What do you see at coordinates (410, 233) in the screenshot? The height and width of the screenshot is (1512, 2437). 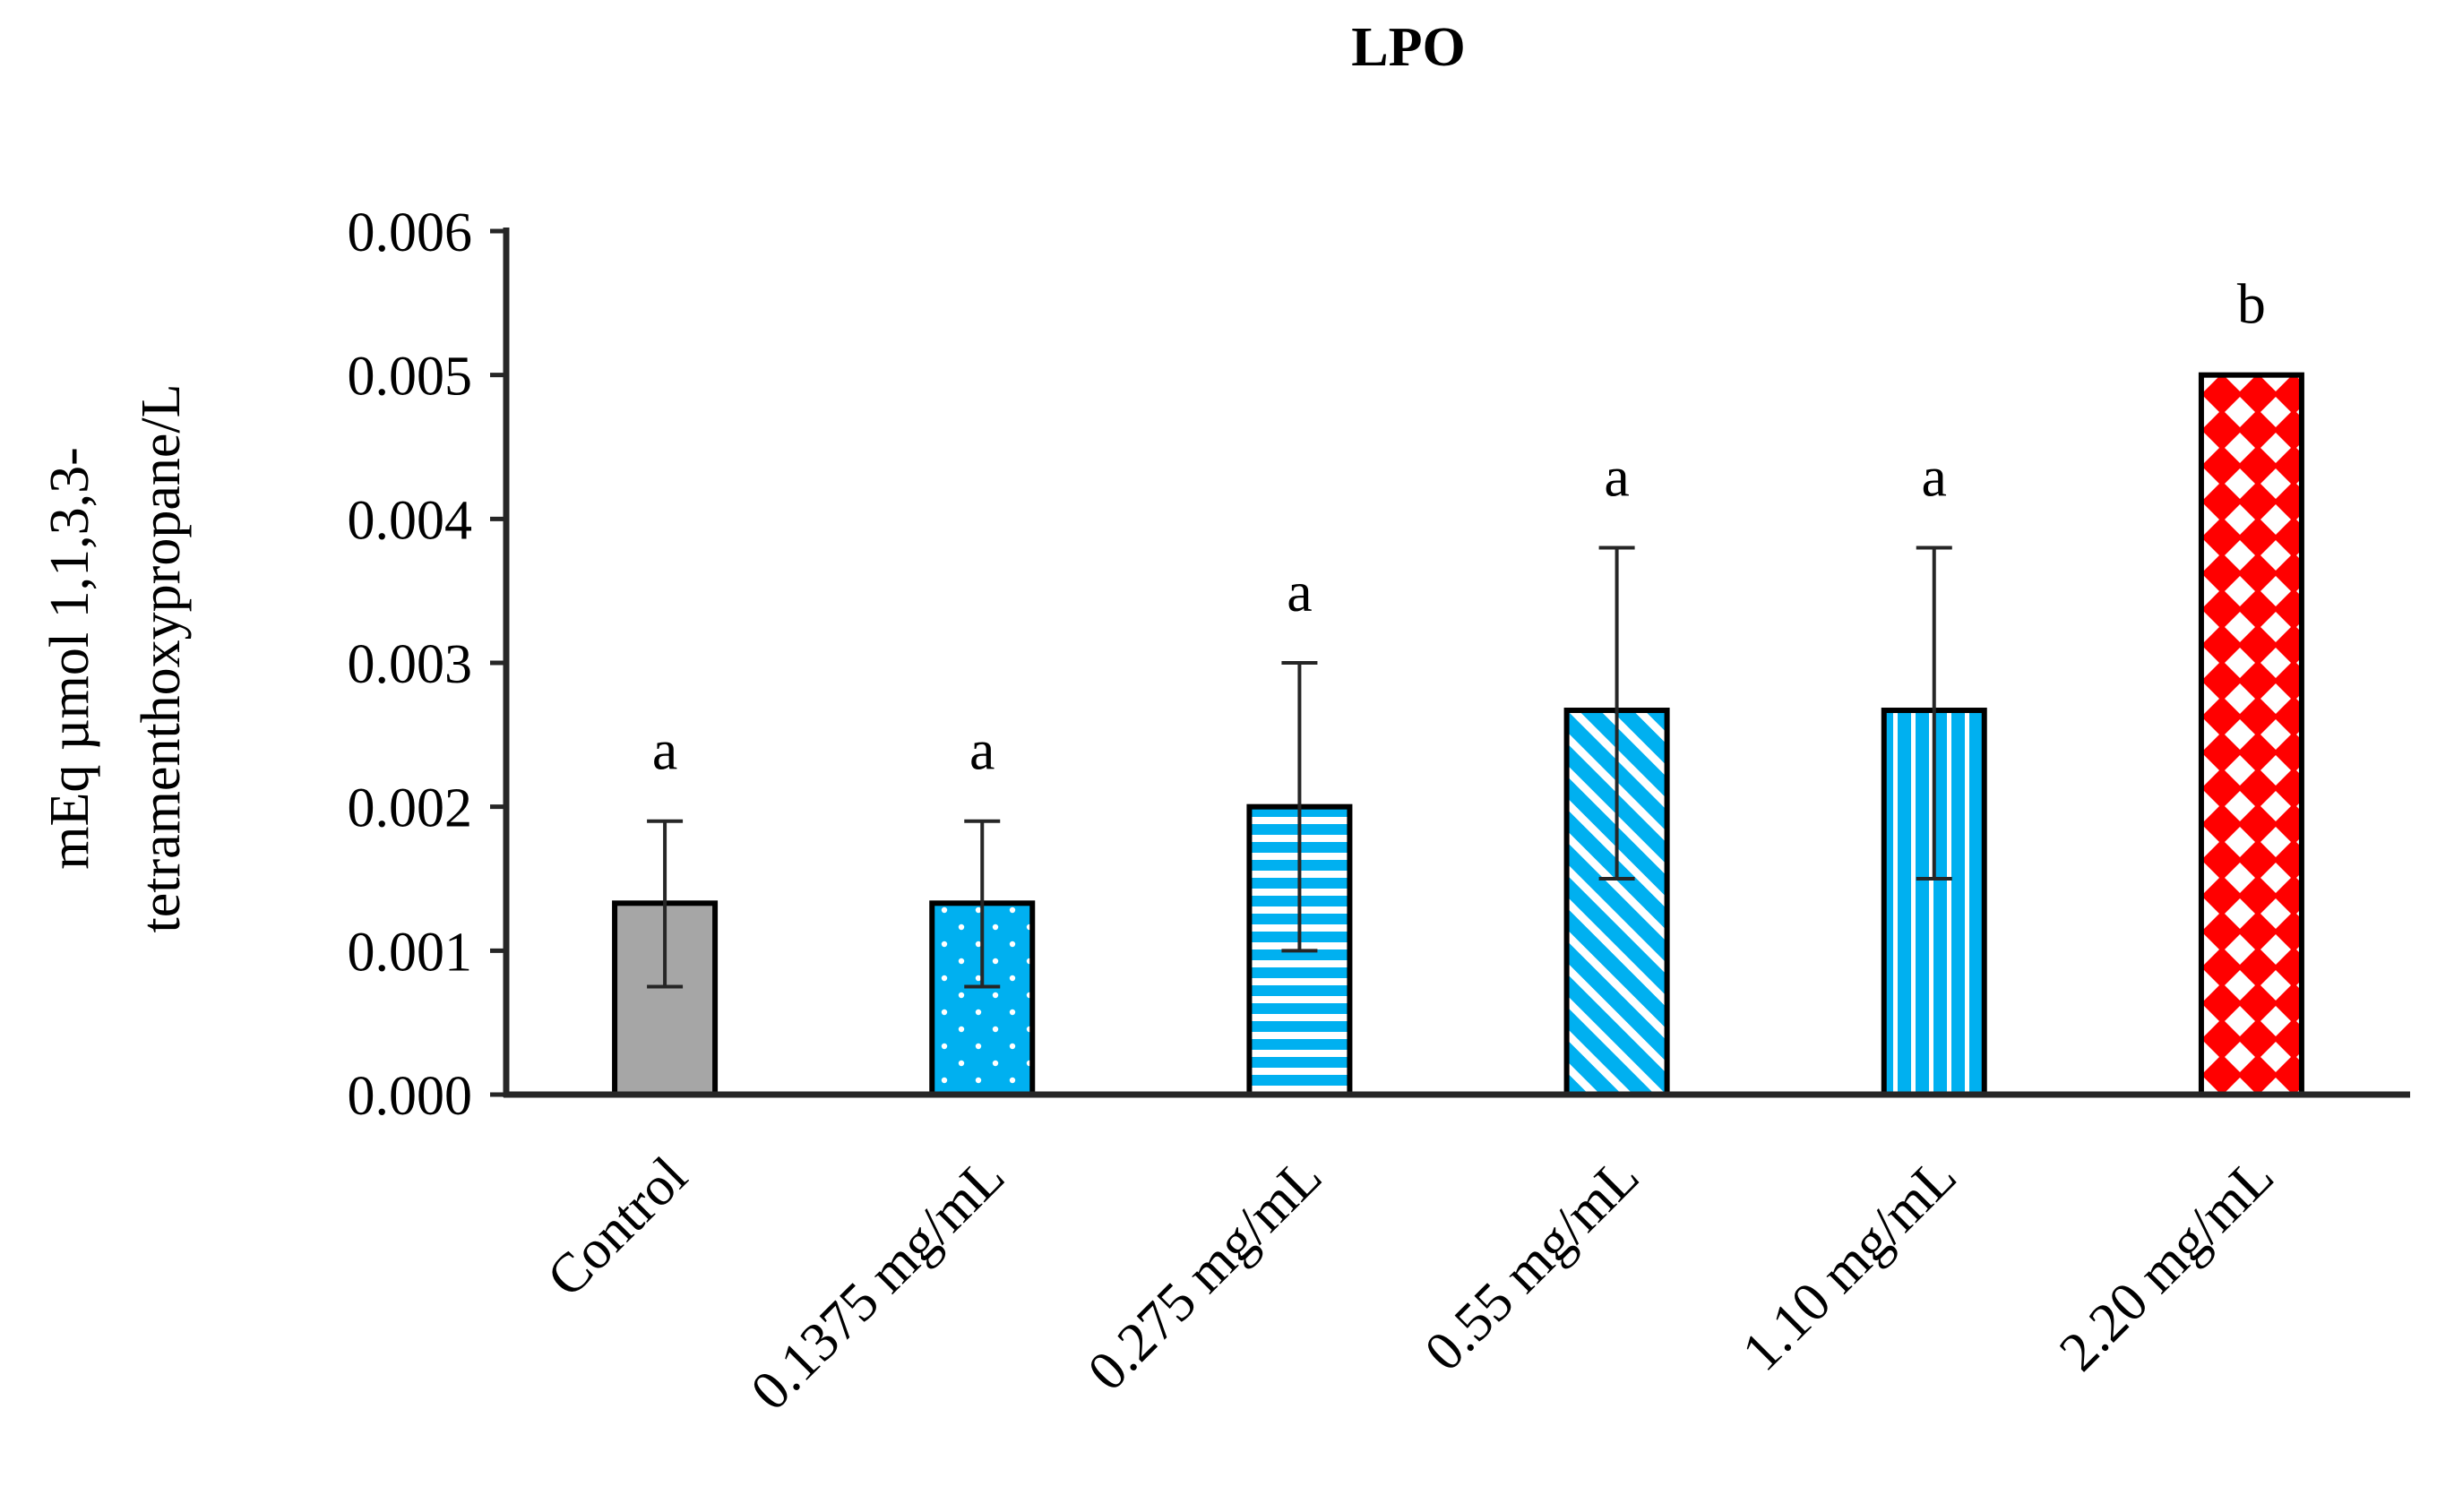 I see `y-tick-label: 0.006` at bounding box center [410, 233].